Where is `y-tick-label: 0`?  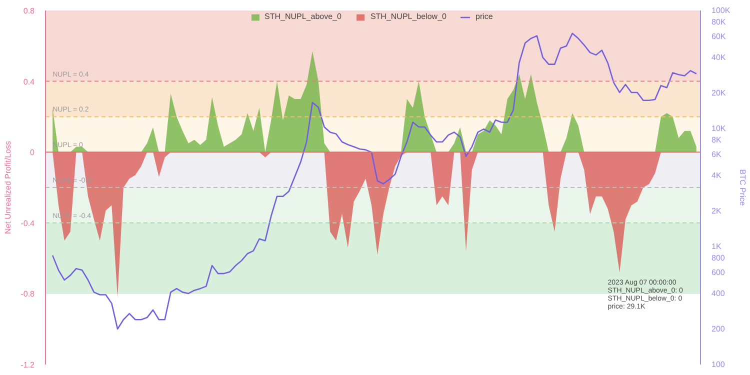 y-tick-label: 0 is located at coordinates (33, 153).